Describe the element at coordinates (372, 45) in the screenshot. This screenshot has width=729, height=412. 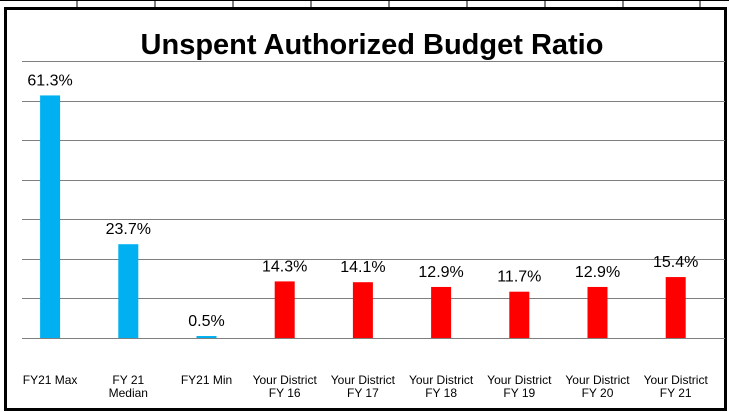
I see `chart-title: Unspent Authorized Budget Ratio` at that location.